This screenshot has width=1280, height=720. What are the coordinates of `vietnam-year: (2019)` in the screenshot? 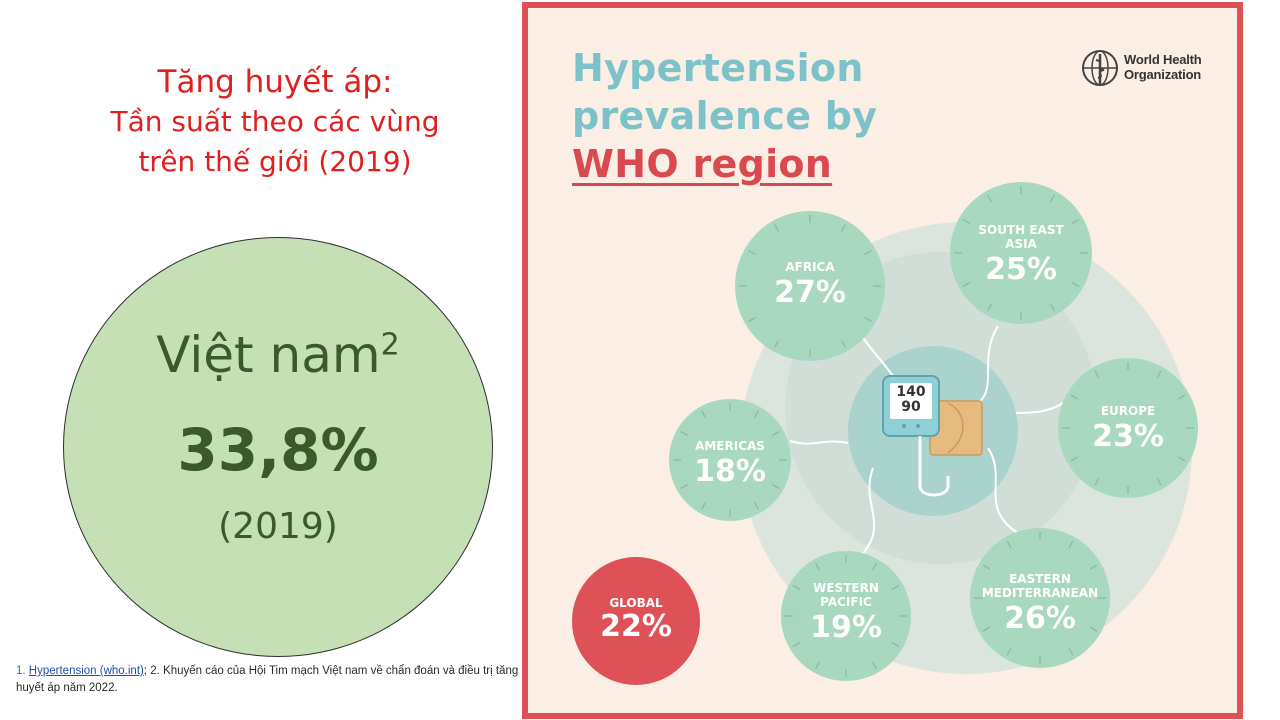 It's located at (278, 526).